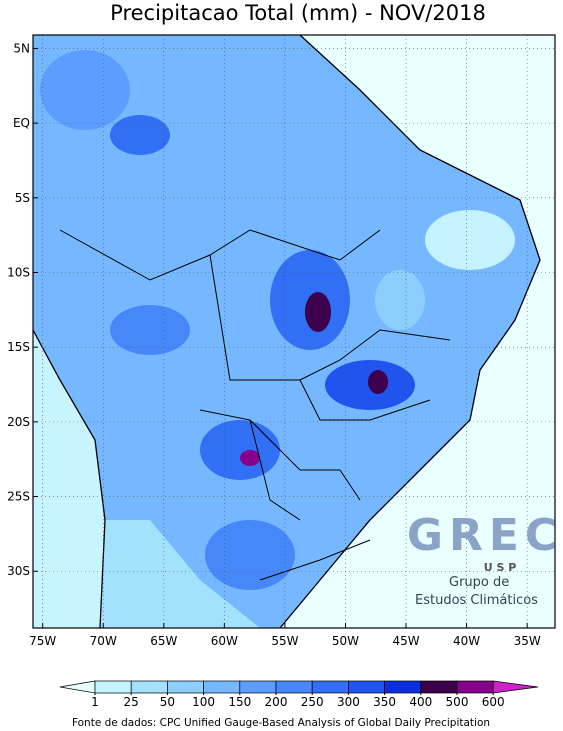 The image size is (563, 731). I want to click on lat-label: 5S, so click(22, 198).